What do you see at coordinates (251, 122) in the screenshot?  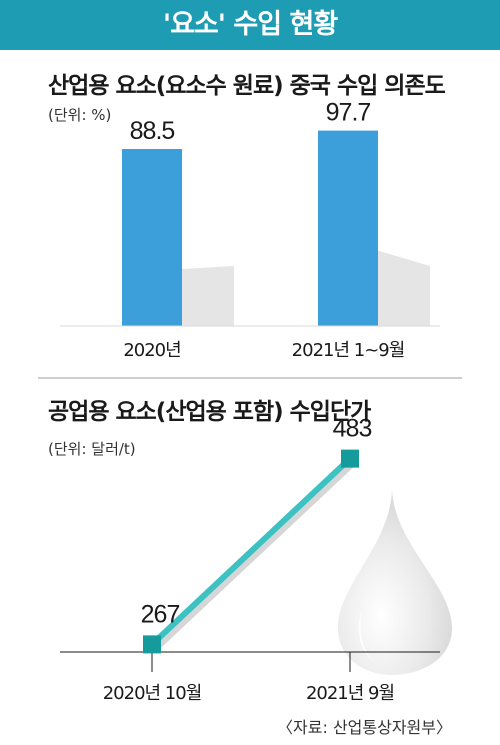 I see `bar-value-labels: 88.5 97.7` at bounding box center [251, 122].